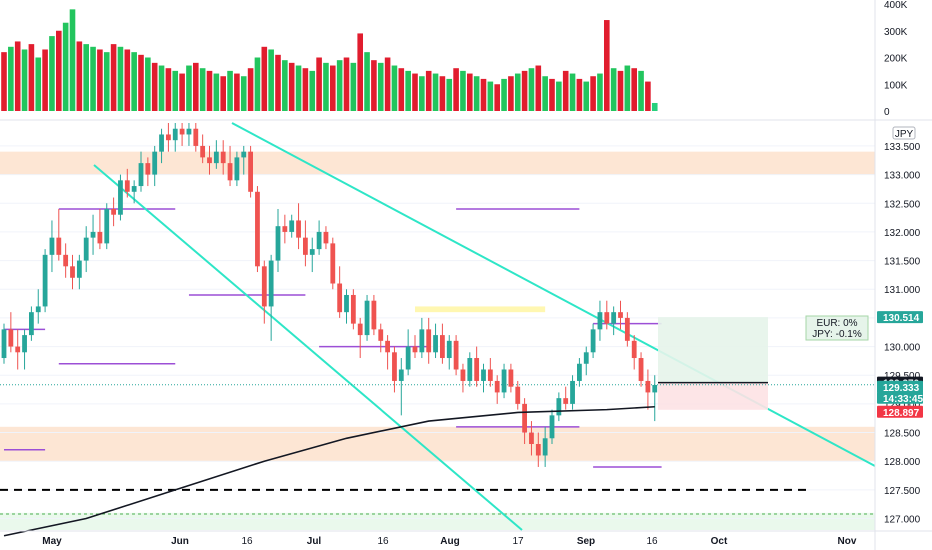 This screenshot has width=932, height=550. I want to click on volume-tick: 200K, so click(896, 59).